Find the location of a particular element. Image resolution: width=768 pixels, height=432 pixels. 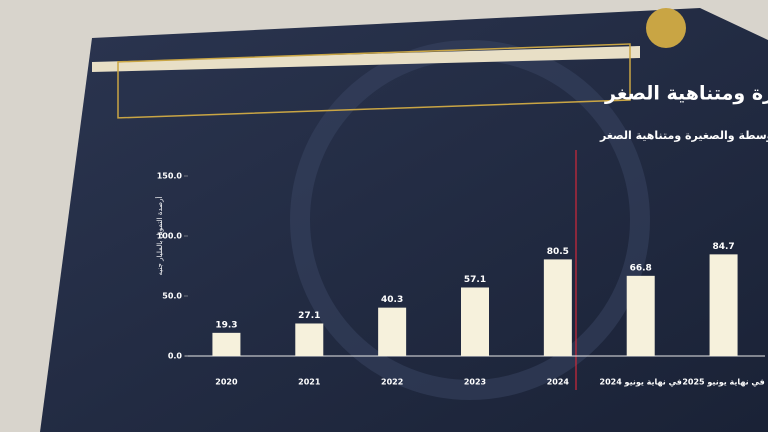

data-label: 84.7 is located at coordinates (723, 247).